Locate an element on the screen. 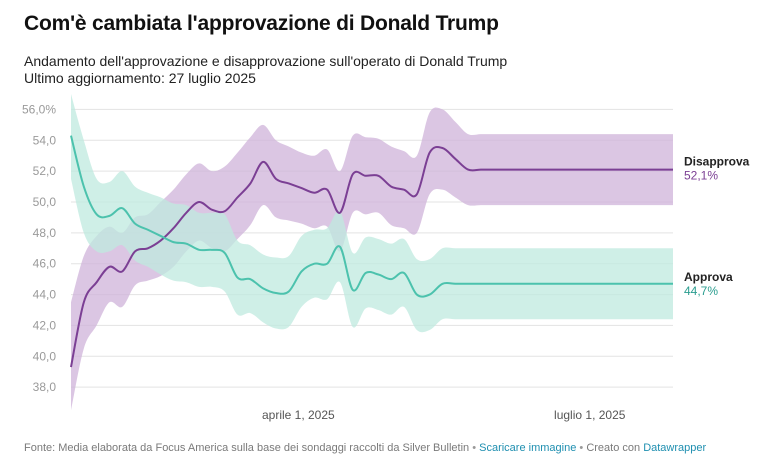 The width and height of the screenshot is (758, 472). x-tick-label: luglio 1, 2025 is located at coordinates (590, 415).